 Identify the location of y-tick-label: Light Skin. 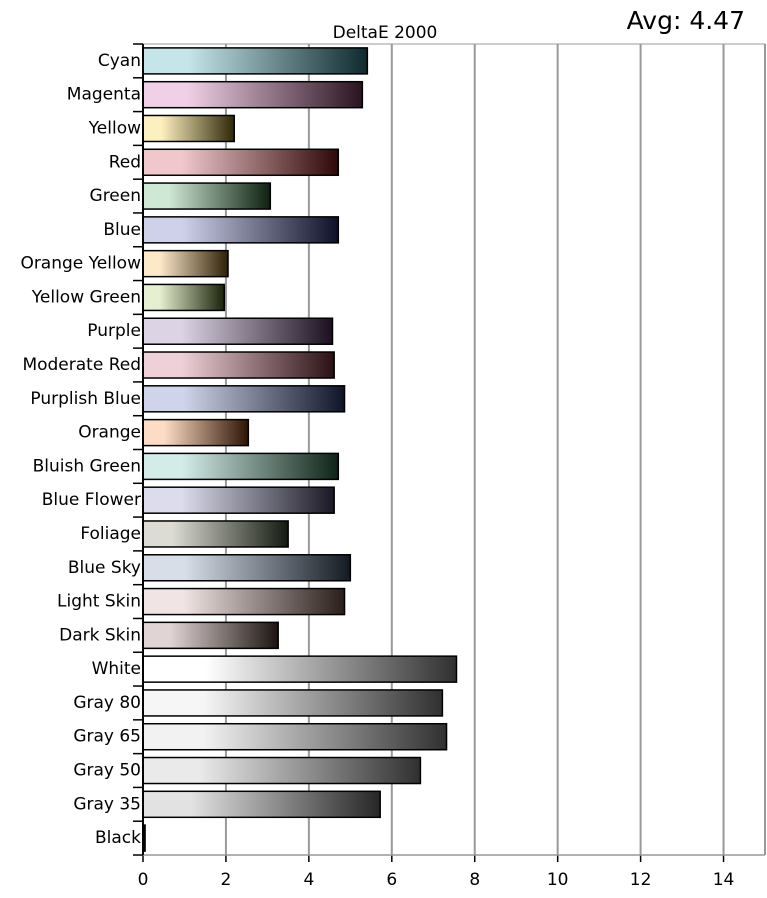
(99, 602).